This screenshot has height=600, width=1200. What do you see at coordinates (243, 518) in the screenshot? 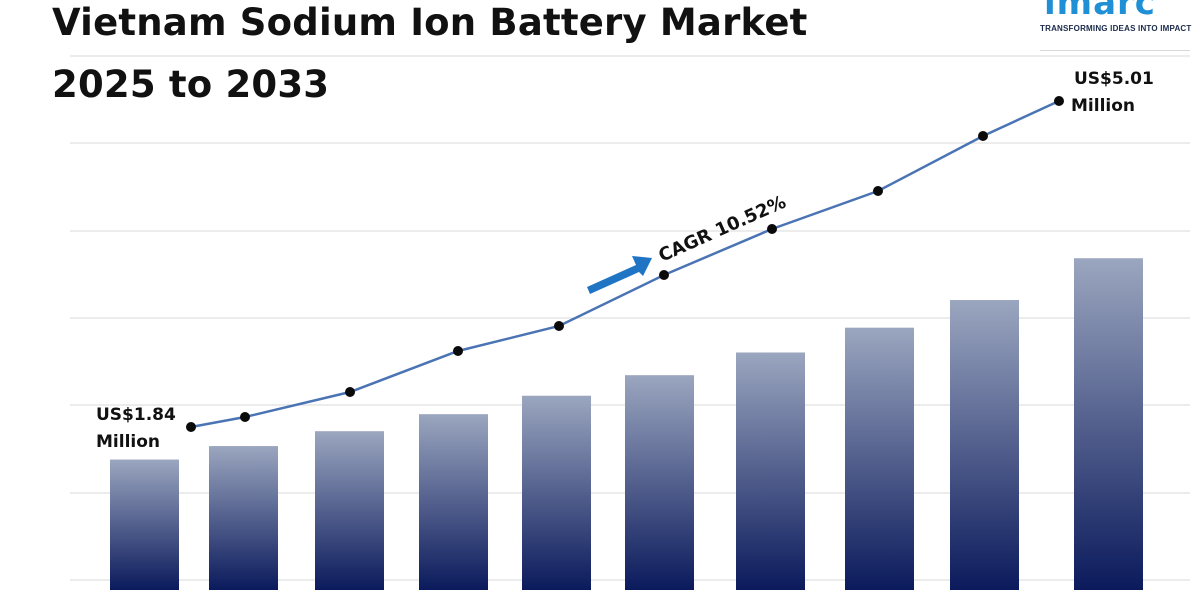
I see `bar-2026` at bounding box center [243, 518].